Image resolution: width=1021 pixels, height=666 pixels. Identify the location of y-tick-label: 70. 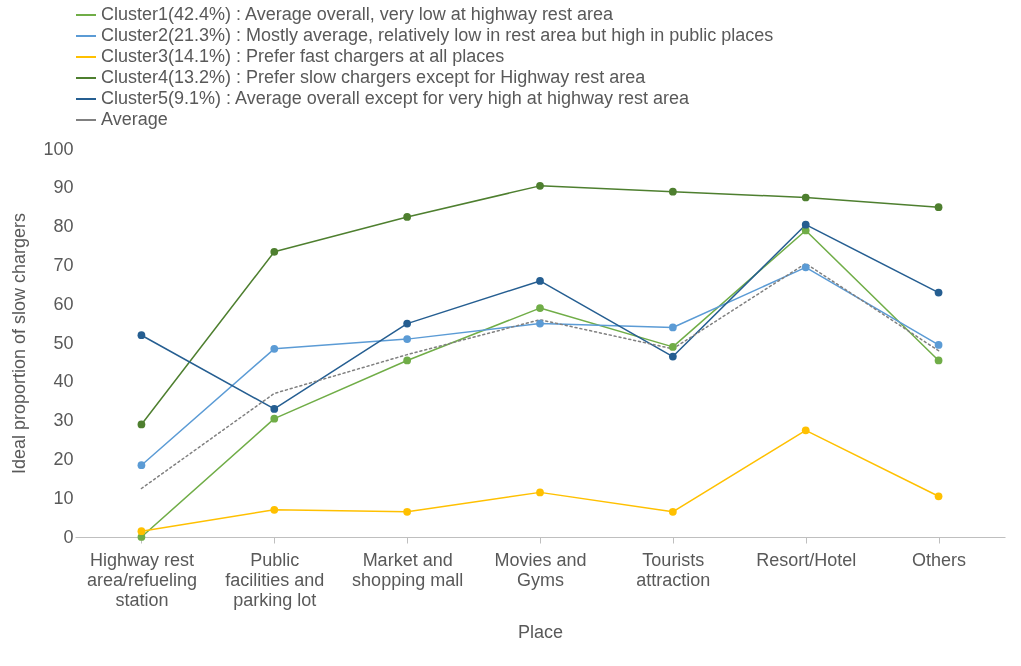
(63, 264).